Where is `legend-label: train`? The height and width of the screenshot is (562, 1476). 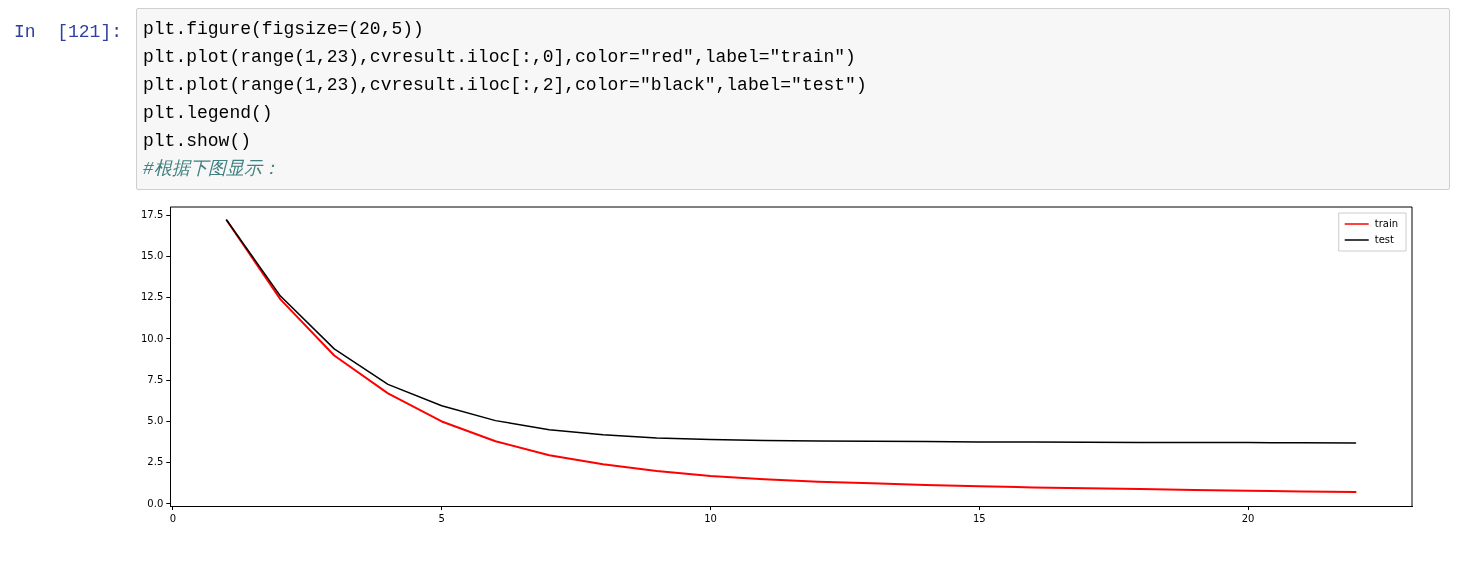
legend-label: train is located at coordinates (1386, 223).